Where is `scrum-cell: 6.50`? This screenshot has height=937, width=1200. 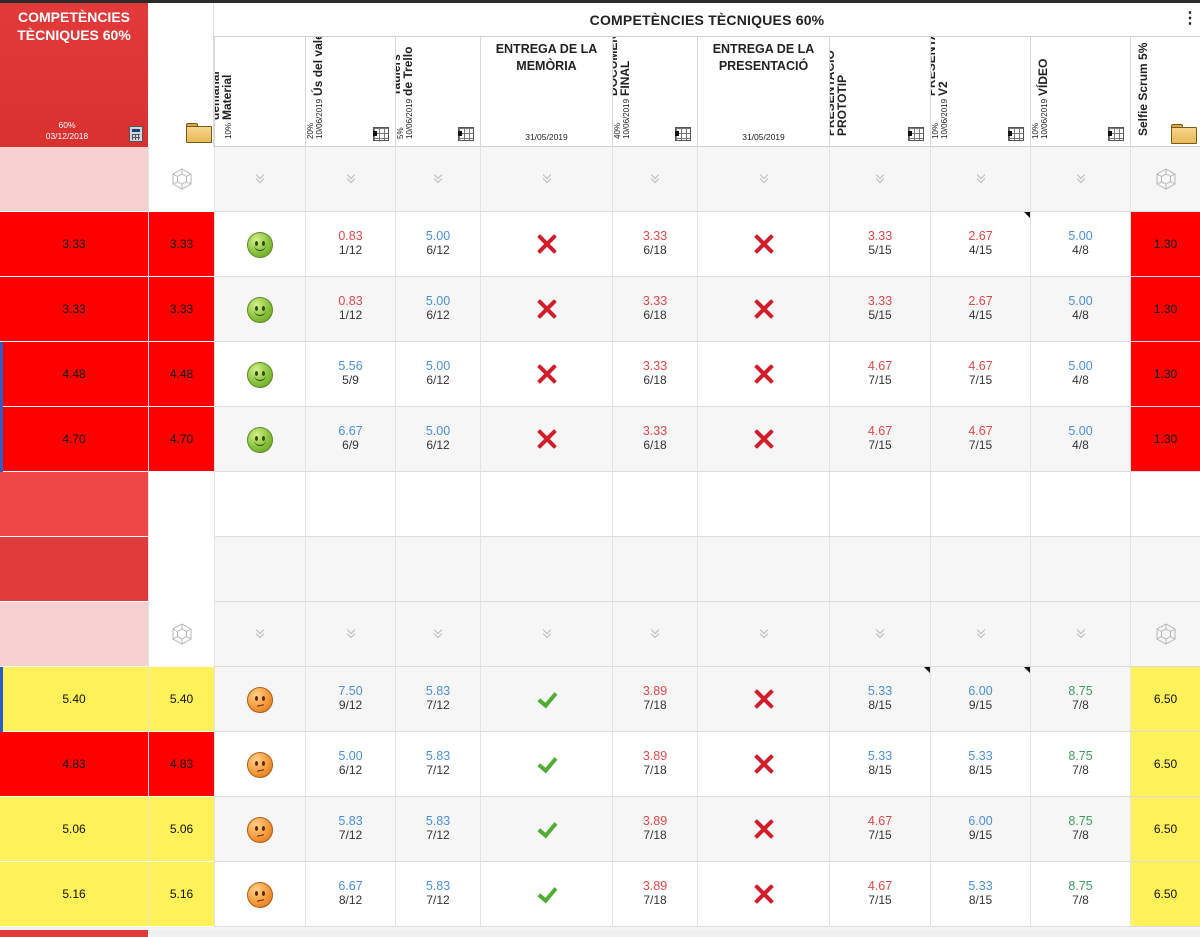
scrum-cell: 6.50 is located at coordinates (1165, 894).